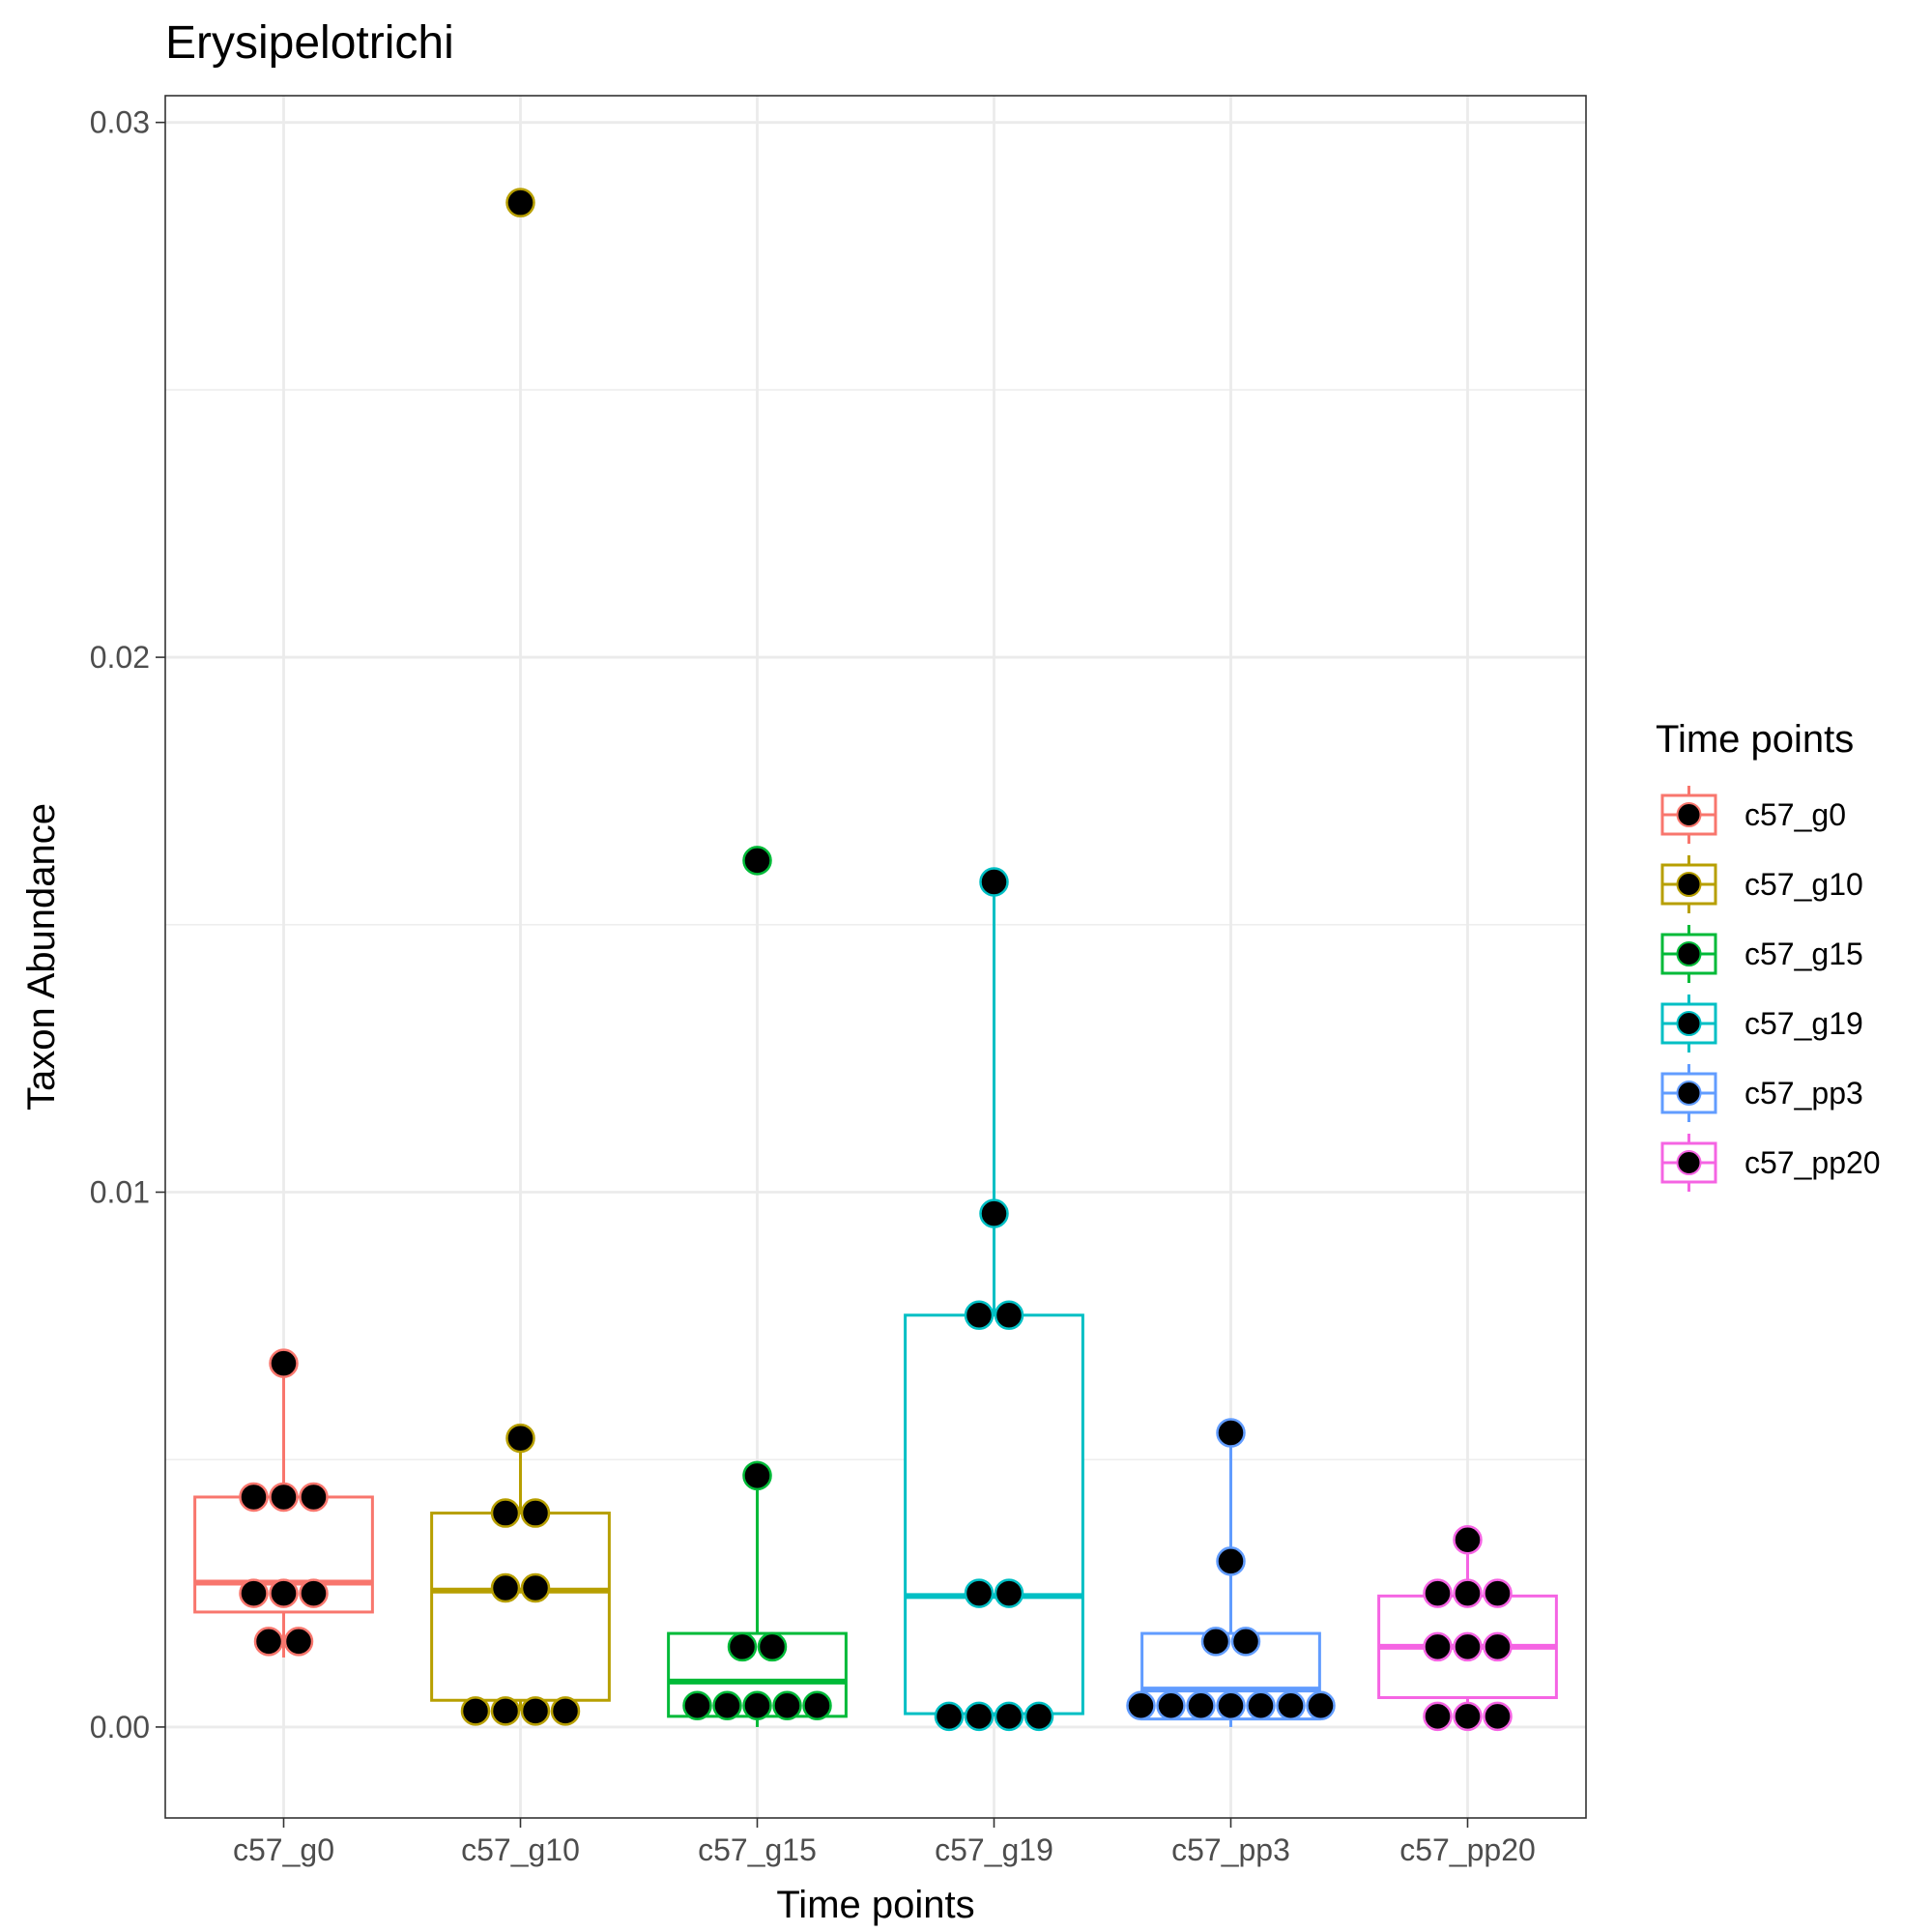 Image resolution: width=1932 pixels, height=1932 pixels. Describe the element at coordinates (757, 1283) in the screenshot. I see `points-c57_g15` at that location.